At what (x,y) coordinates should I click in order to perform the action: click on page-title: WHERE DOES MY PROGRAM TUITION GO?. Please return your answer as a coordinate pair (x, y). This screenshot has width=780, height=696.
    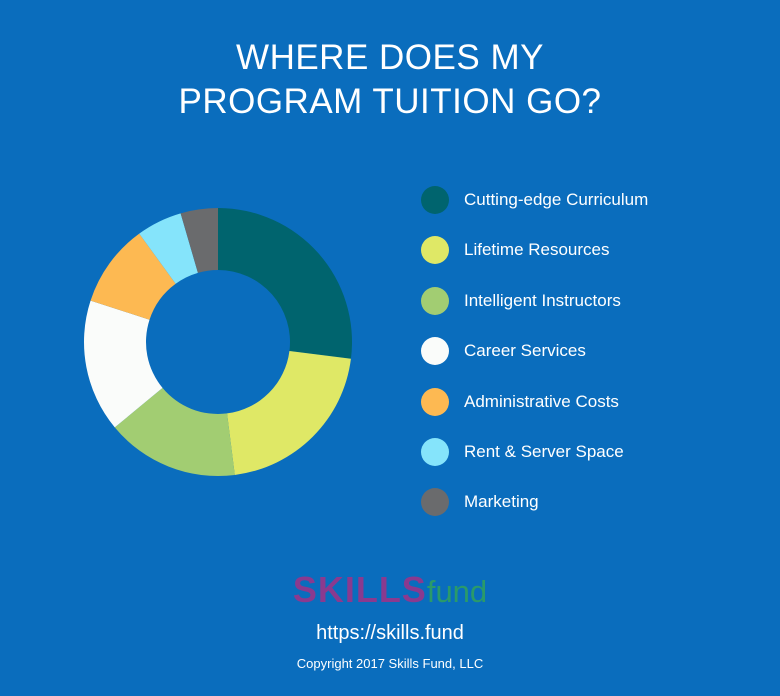
    Looking at the image, I should click on (390, 80).